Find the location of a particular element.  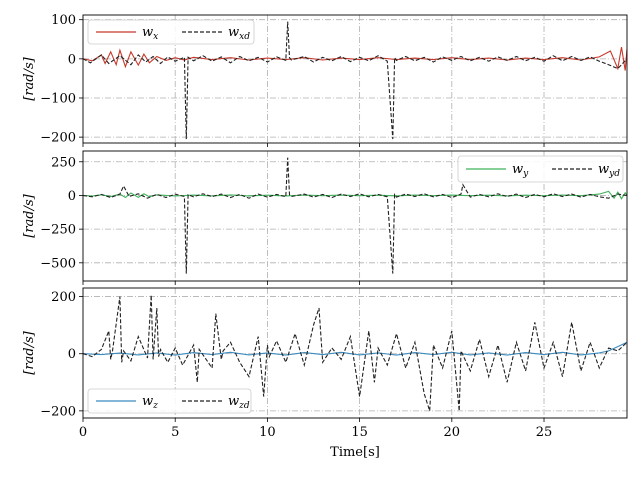

x-axis-label: Time[s] is located at coordinates (355, 452).